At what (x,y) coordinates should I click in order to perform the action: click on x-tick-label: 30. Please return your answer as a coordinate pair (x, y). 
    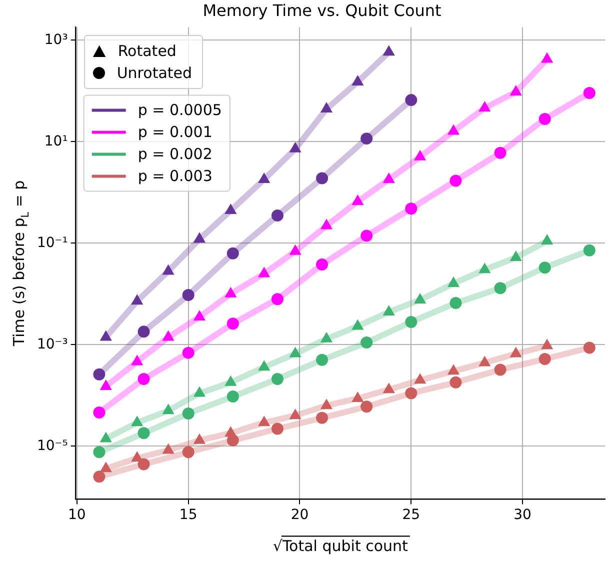
    Looking at the image, I should click on (523, 515).